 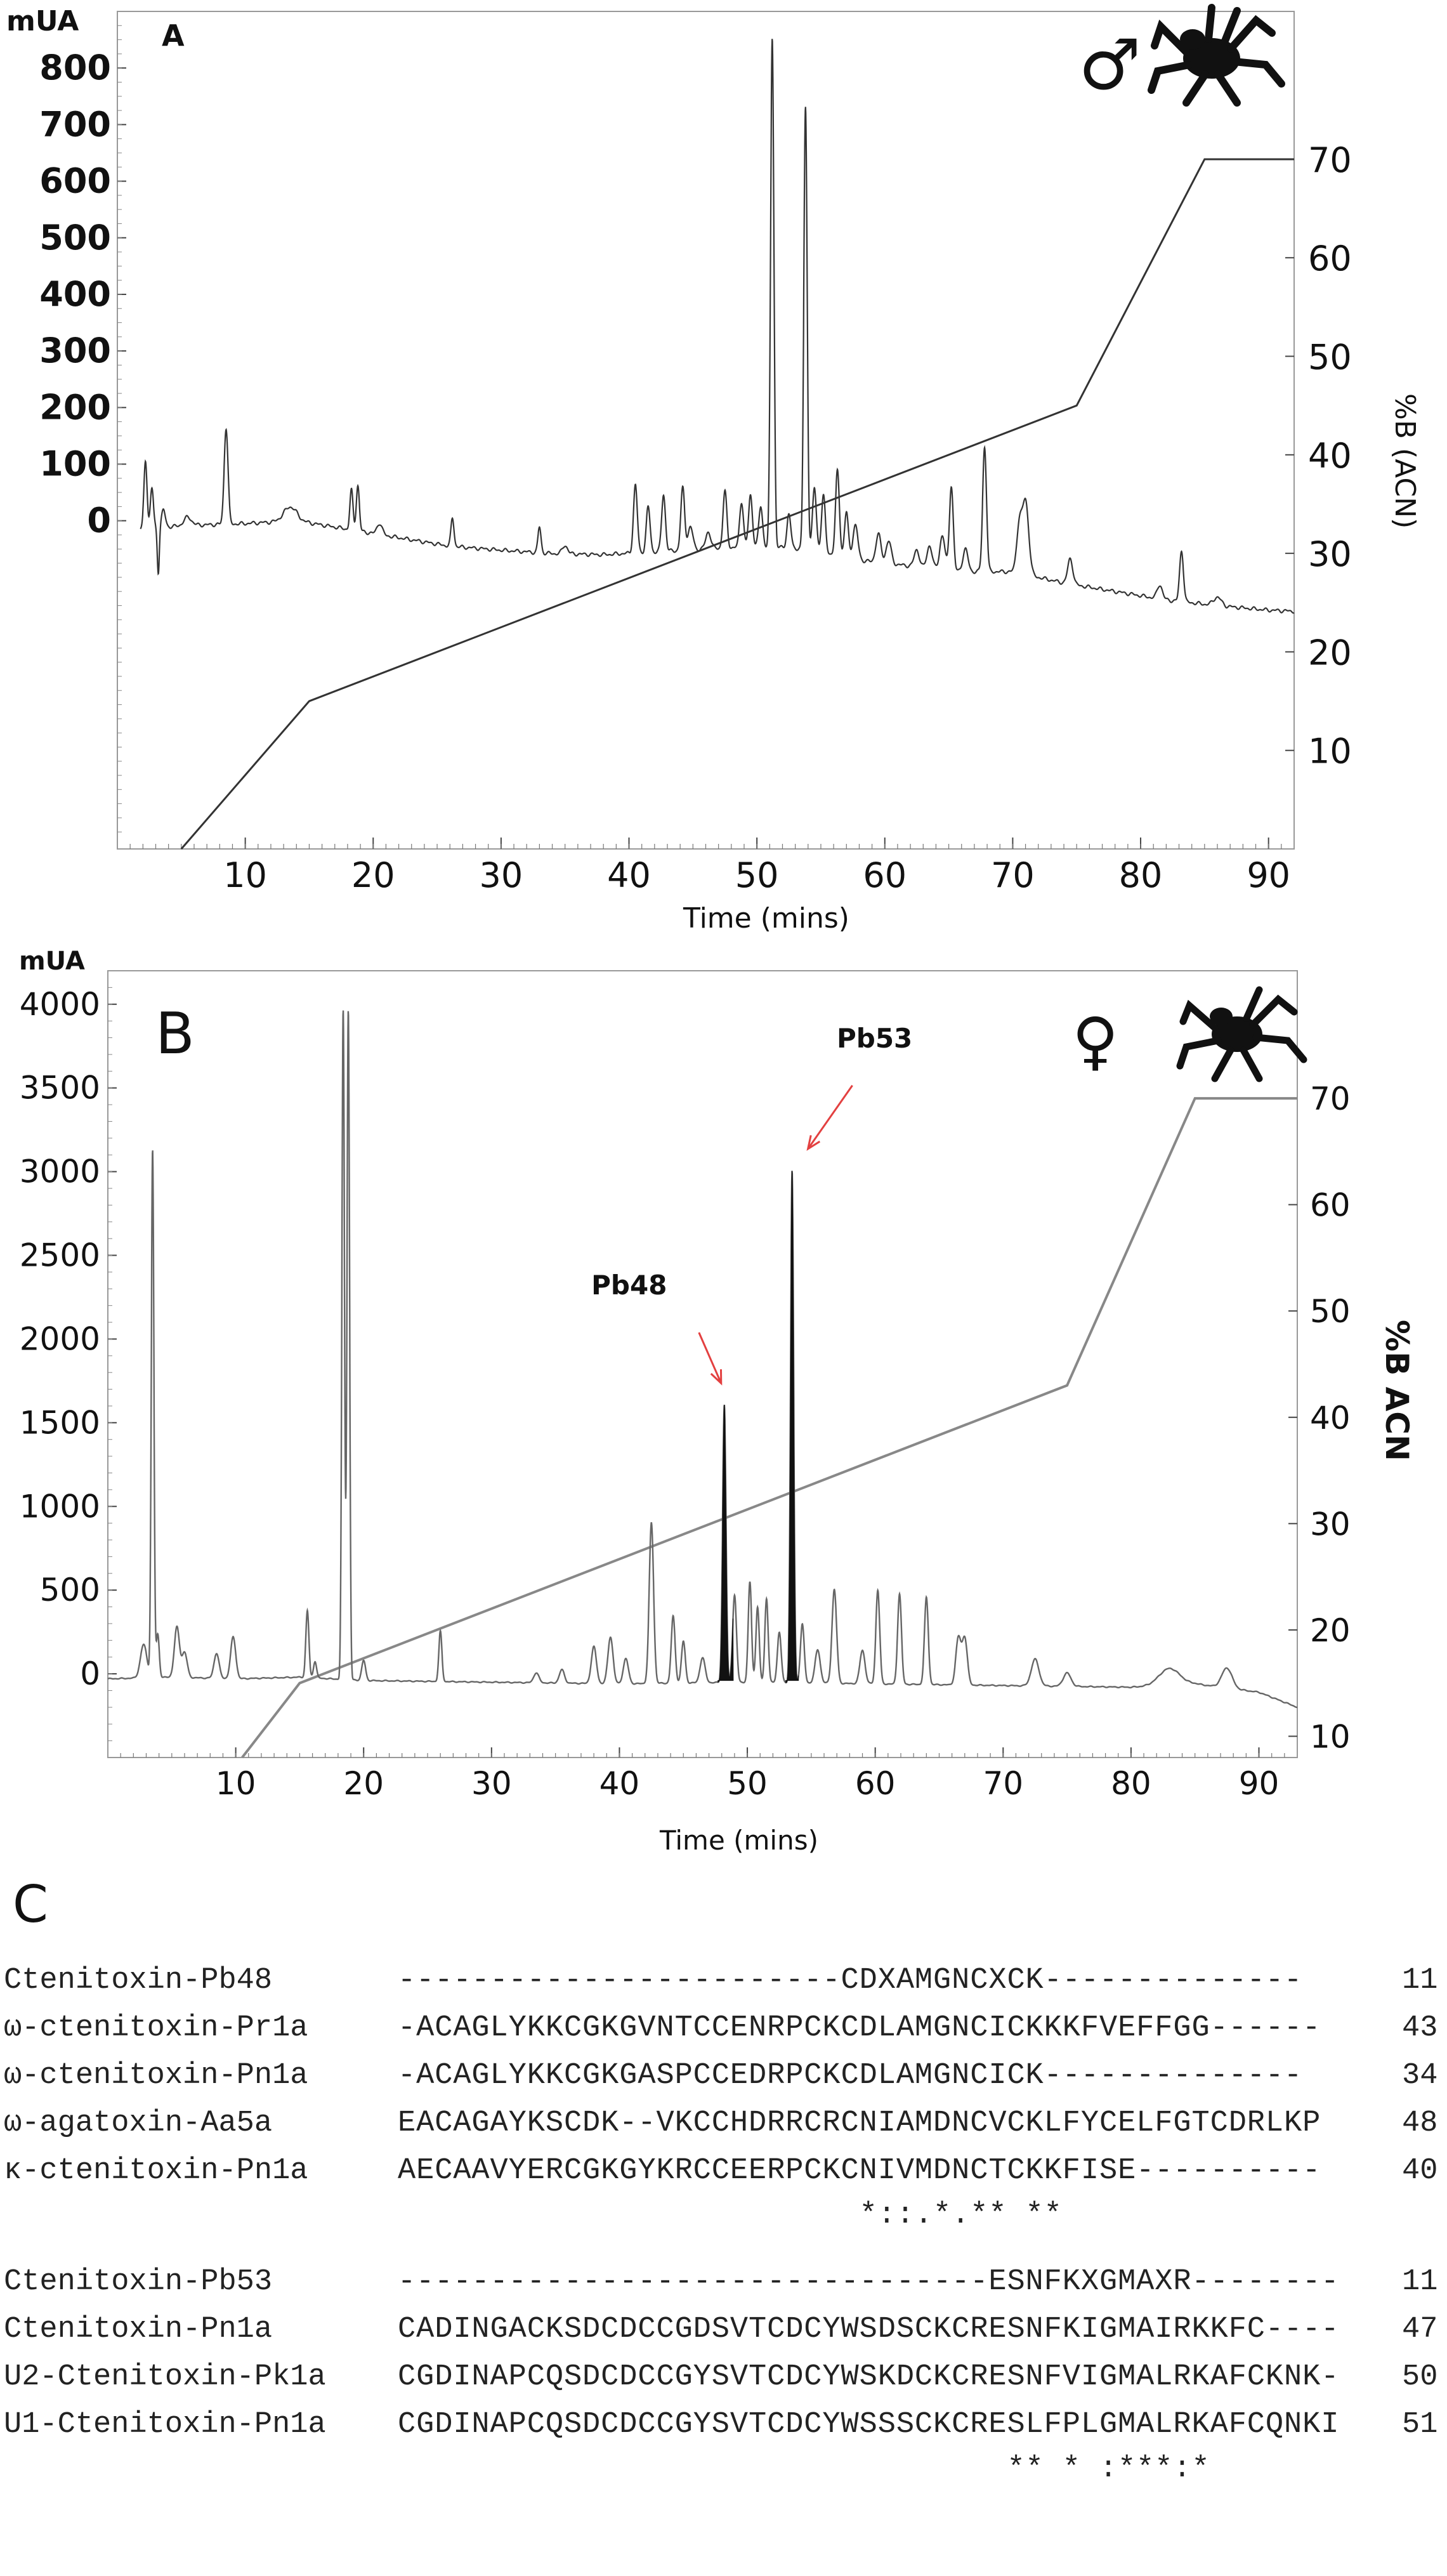 I want to click on right-tick-label-a: 70, so click(x=1330, y=160).